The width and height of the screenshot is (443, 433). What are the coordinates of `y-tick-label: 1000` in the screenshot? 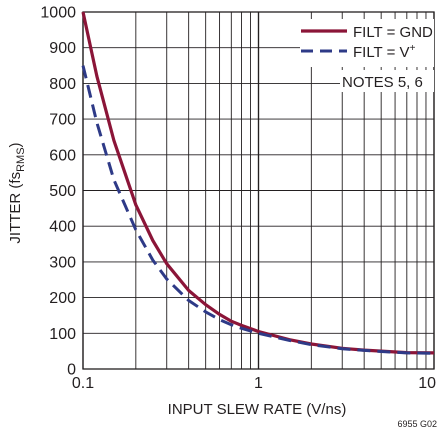 It's located at (58, 13).